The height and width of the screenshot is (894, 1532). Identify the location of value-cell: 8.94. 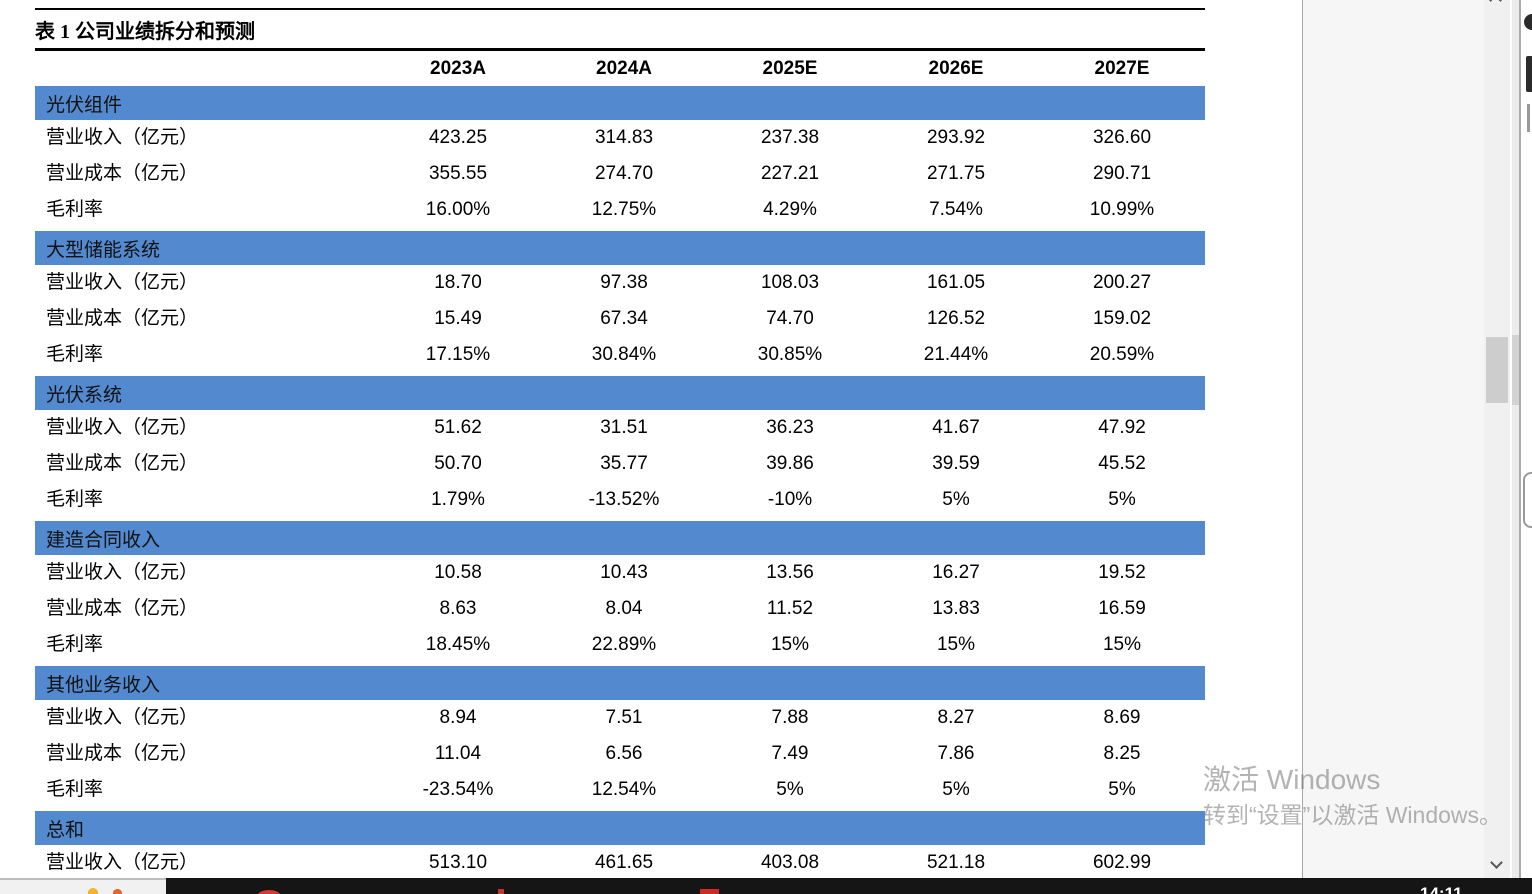
(458, 717).